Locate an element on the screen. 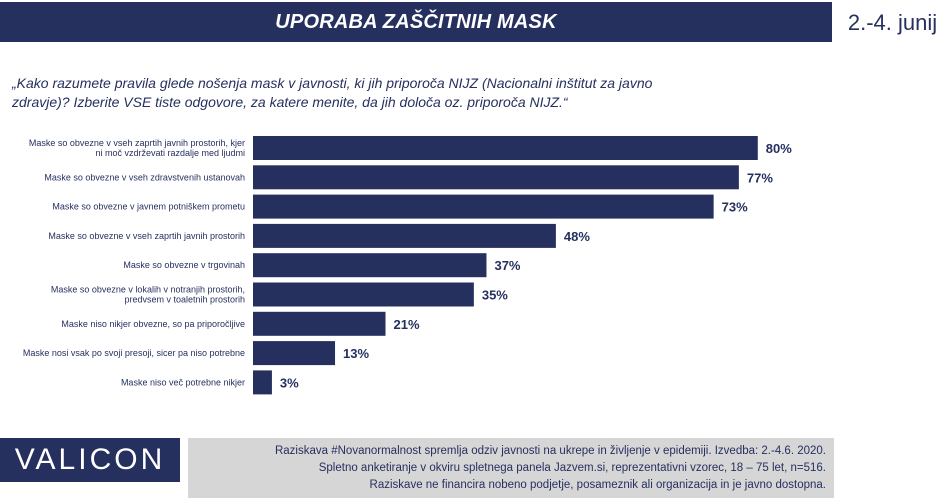 The height and width of the screenshot is (504, 949). logo-text: VALICON is located at coordinates (90, 459).